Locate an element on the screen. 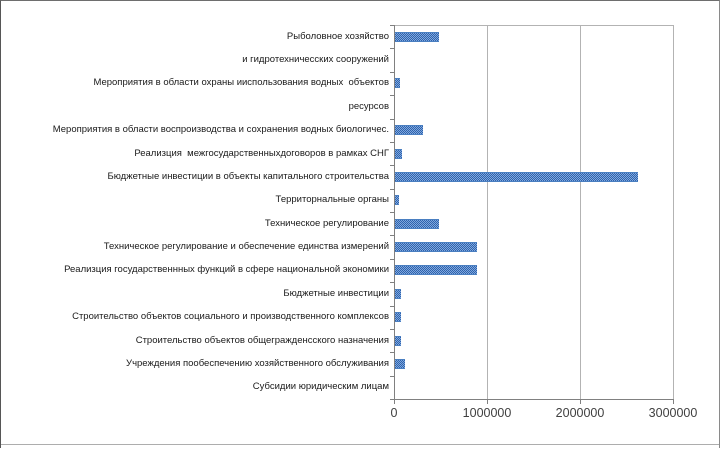 This screenshot has height=449, width=720. y-axis-line is located at coordinates (394, 212).